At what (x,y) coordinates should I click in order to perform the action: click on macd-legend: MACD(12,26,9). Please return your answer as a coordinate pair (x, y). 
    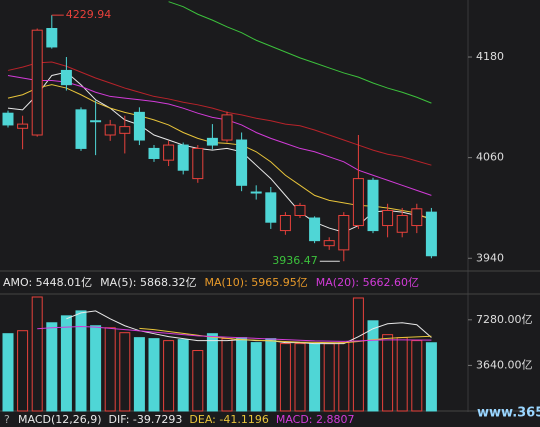
    Looking at the image, I should click on (60, 419).